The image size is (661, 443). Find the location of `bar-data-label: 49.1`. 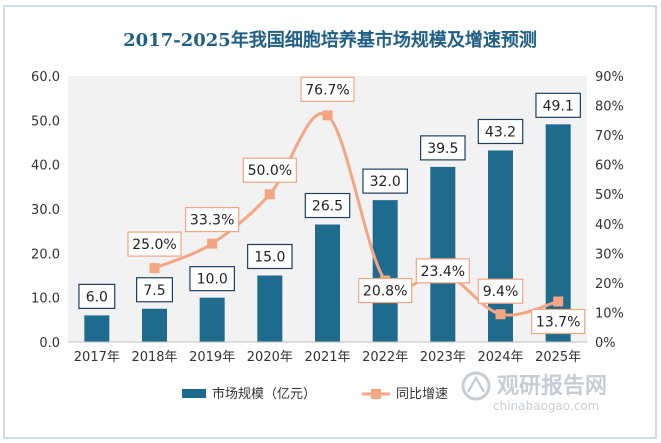

bar-data-label: 49.1 is located at coordinates (558, 106).